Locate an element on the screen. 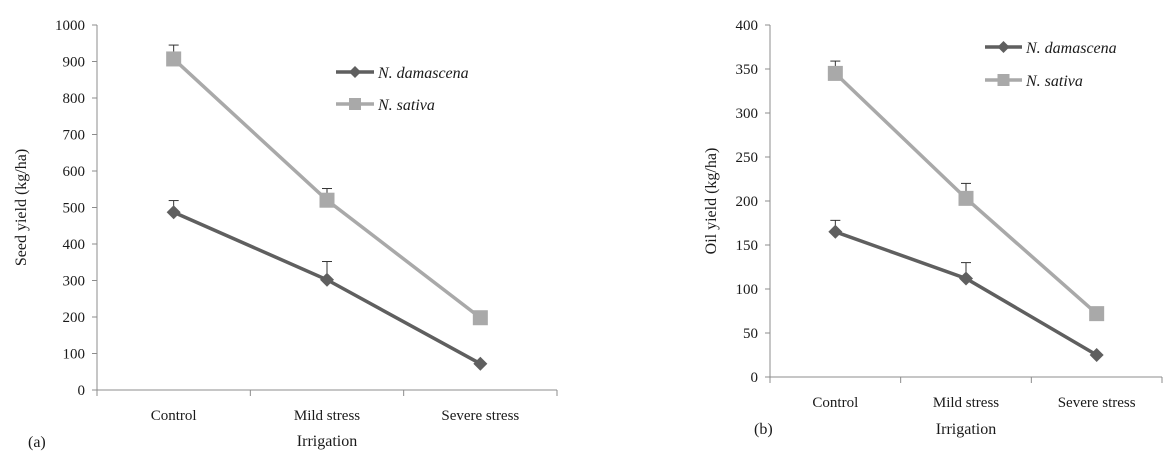 This screenshot has height=455, width=1169. y-tick-label: 800 is located at coordinates (74, 99).